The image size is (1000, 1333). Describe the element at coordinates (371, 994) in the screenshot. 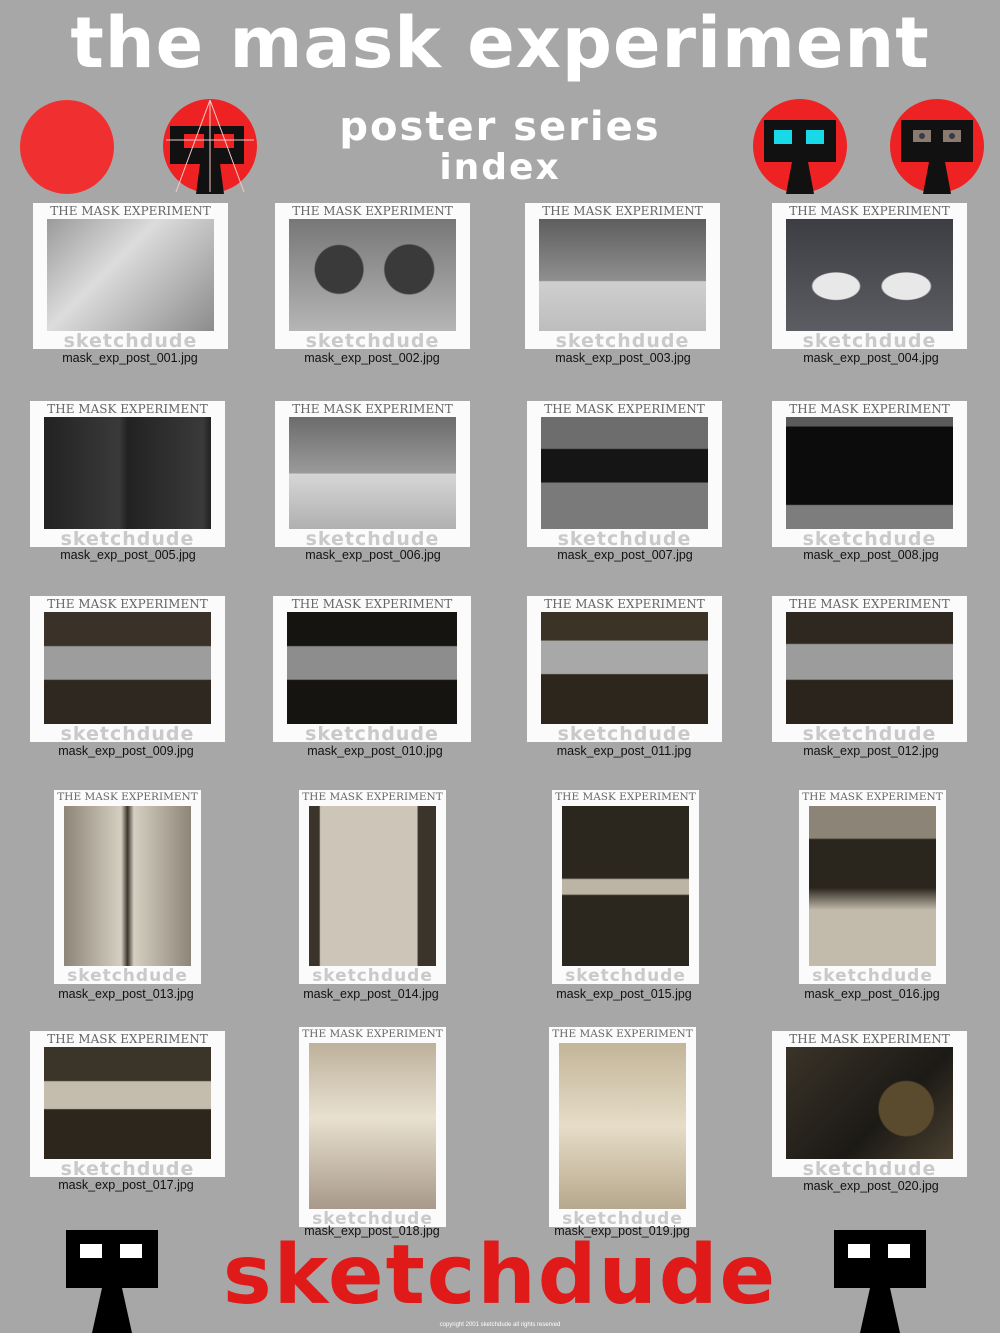

I see `thumbnail-filename-link: mask_exp_post_014.jpg` at that location.